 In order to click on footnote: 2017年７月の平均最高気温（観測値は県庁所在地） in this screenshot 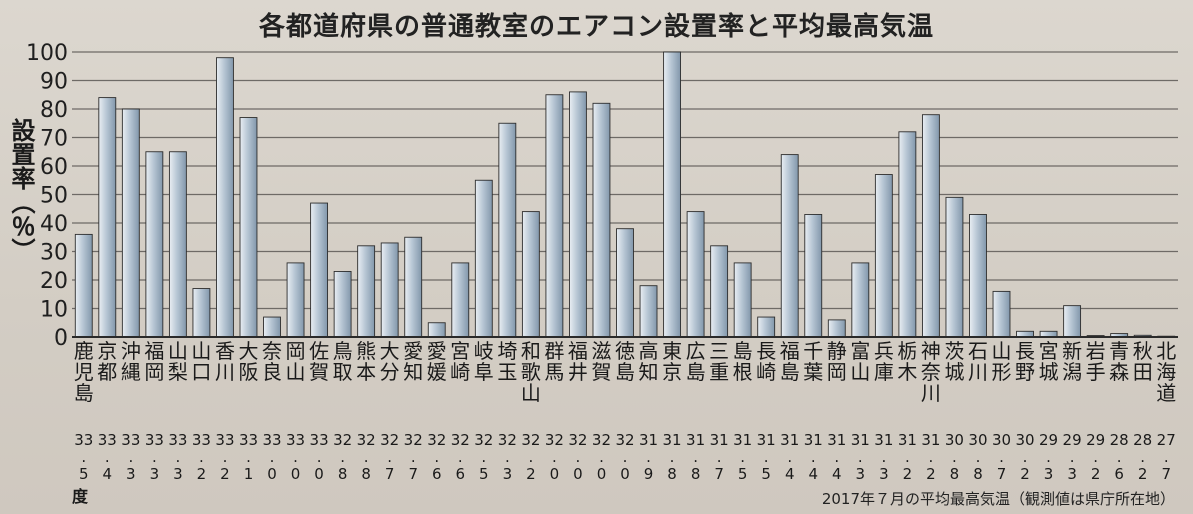, I will do `click(998, 499)`.